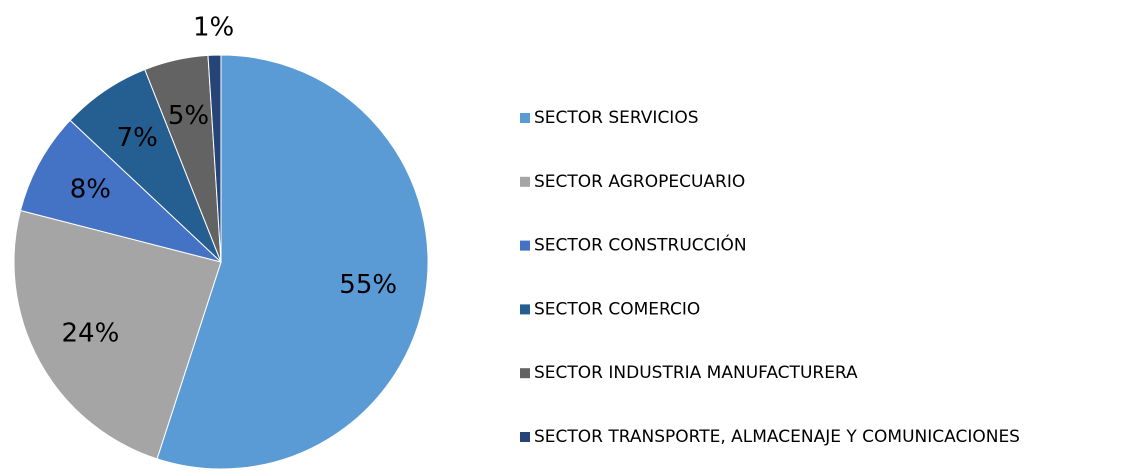 The height and width of the screenshot is (473, 1145). Describe the element at coordinates (213, 28) in the screenshot. I see `data-label: 1%` at that location.